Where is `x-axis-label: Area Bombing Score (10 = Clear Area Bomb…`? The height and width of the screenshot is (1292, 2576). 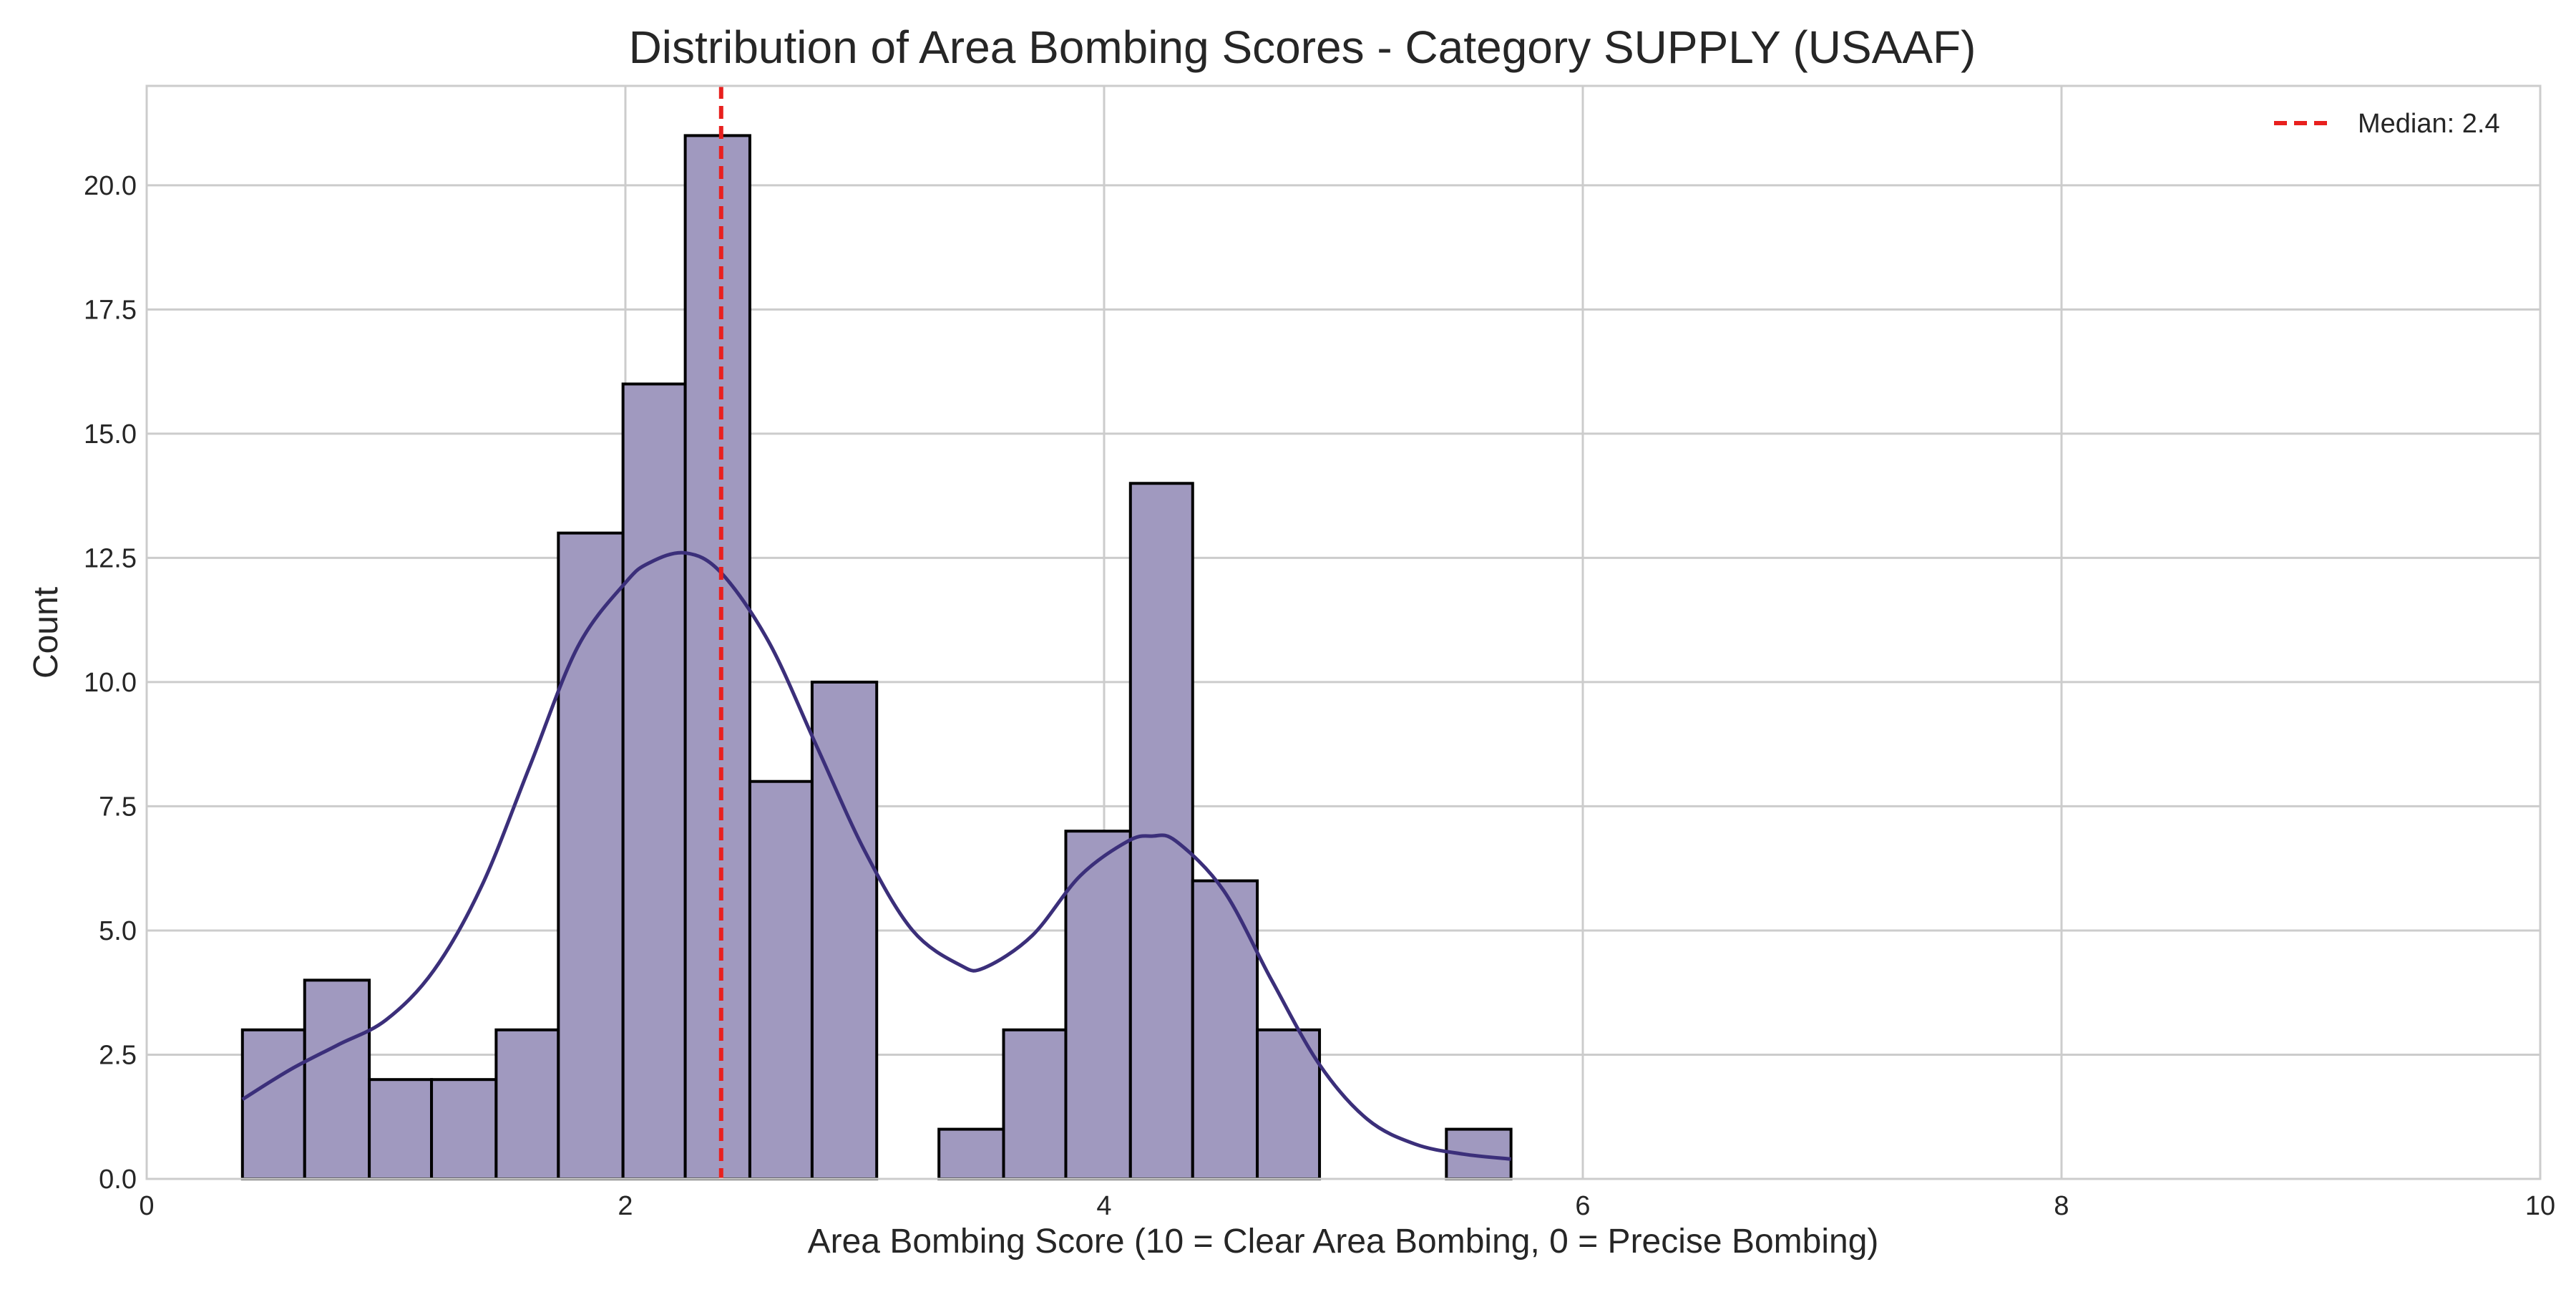 x-axis-label: Area Bombing Score (10 = Clear Area Bomb… is located at coordinates (1343, 1242).